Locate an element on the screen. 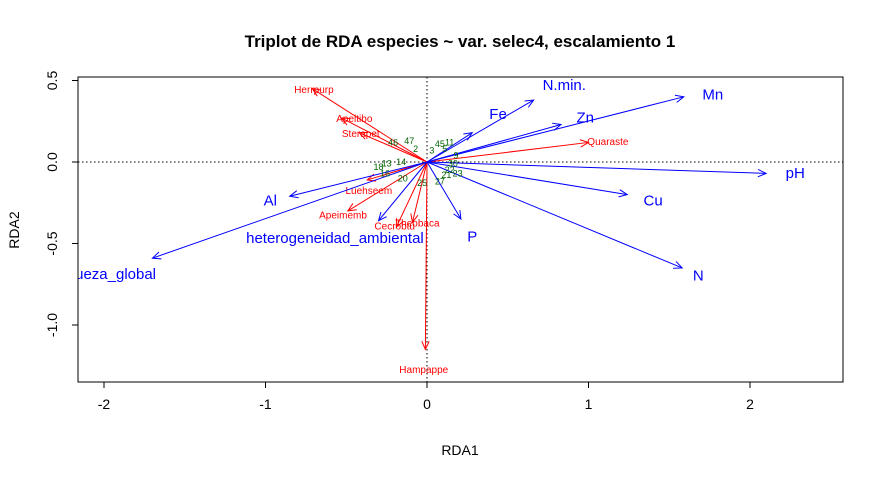 This screenshot has height=480, width=884. site-label-27: 27 is located at coordinates (440, 182).